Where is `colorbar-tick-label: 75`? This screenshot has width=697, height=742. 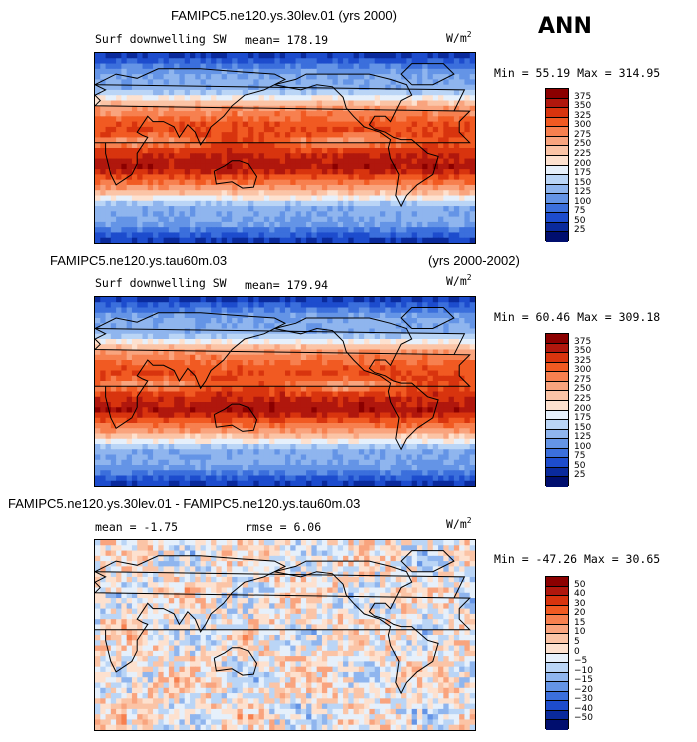 colorbar-tick-label: 75 is located at coordinates (580, 211).